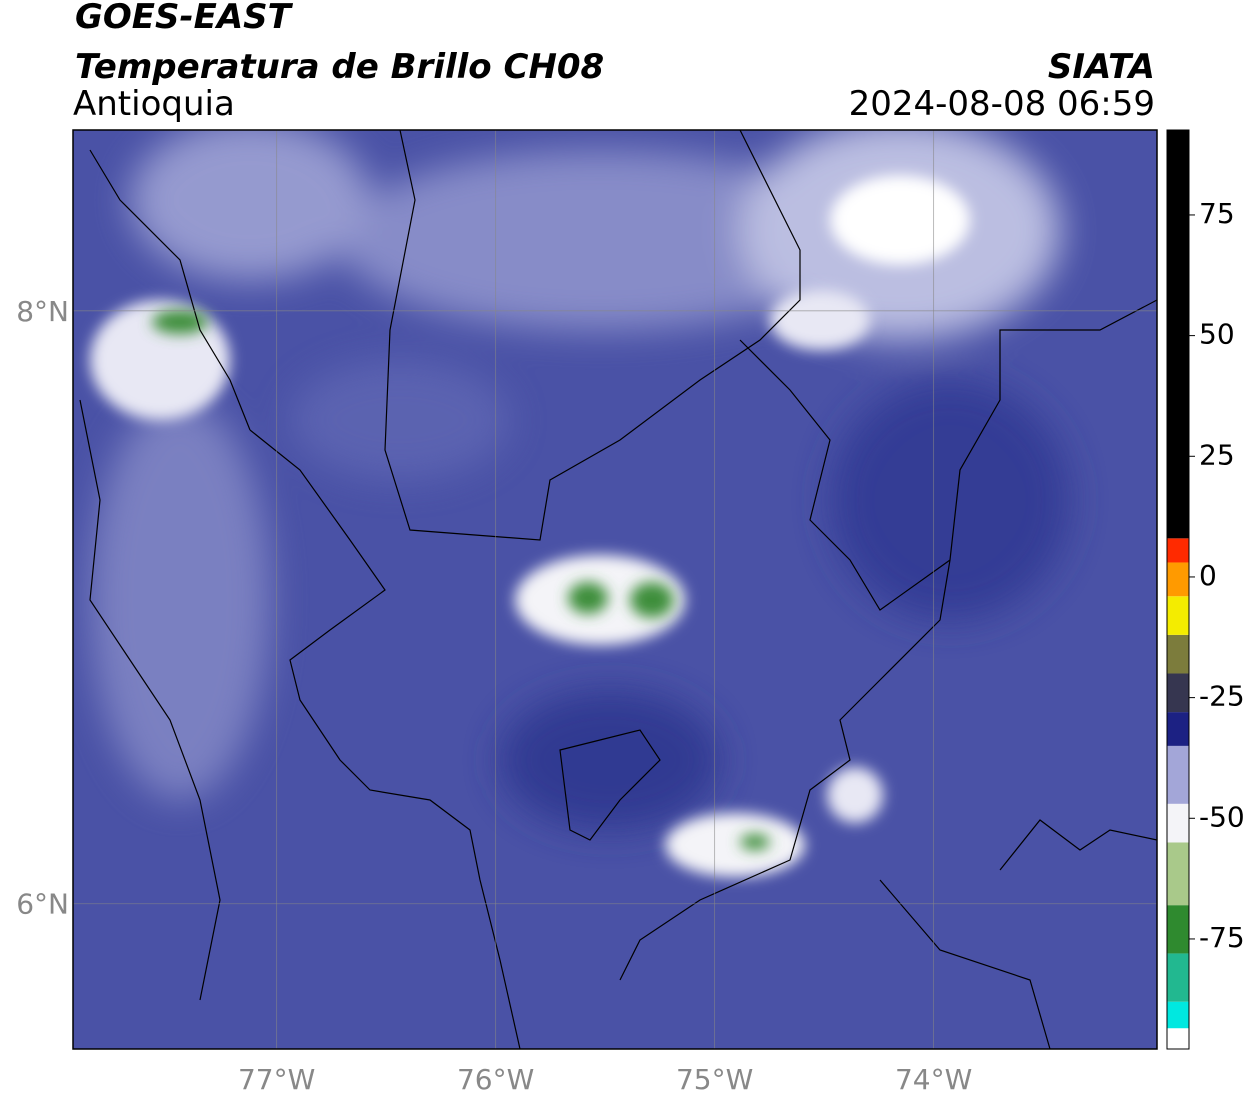  What do you see at coordinates (495, 1079) in the screenshot?
I see `lon-tick-label: 76°W` at bounding box center [495, 1079].